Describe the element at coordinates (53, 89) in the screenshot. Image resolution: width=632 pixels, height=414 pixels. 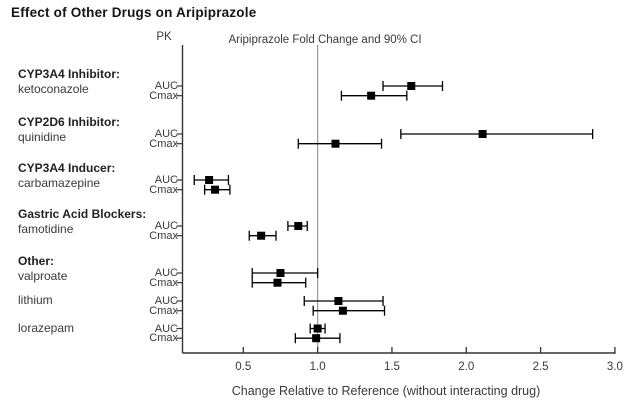
I see `drug-label: ketoconazole` at that location.